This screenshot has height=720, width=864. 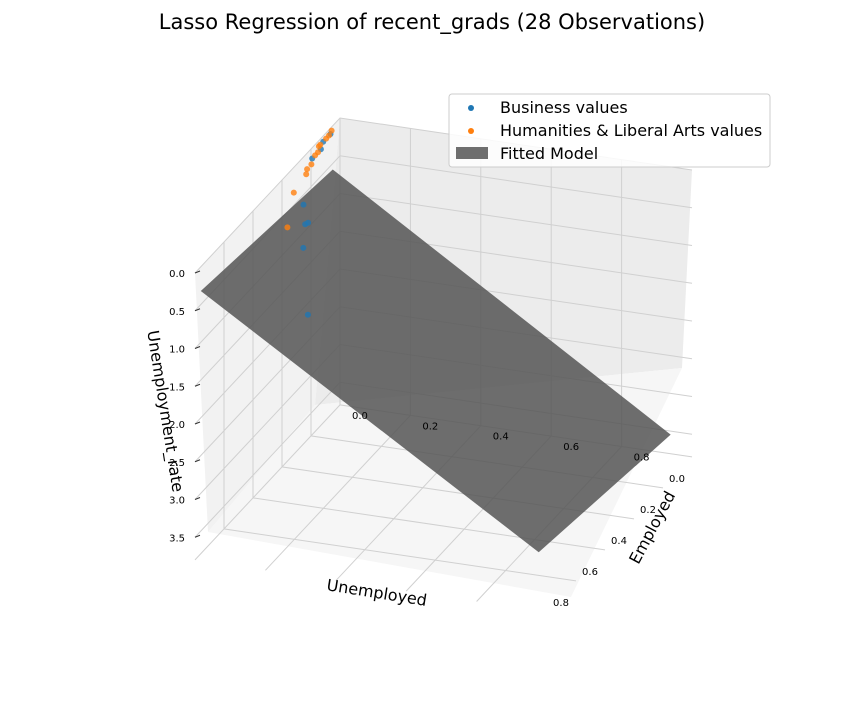 What do you see at coordinates (177, 425) in the screenshot?
I see `z-tick-label: 2.0` at bounding box center [177, 425].